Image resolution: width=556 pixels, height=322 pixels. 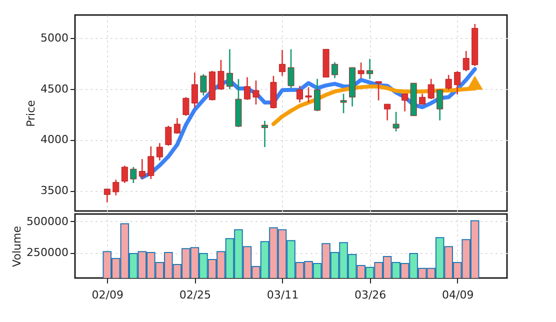 What do you see at coordinates (31, 113) in the screenshot?
I see `y-axis-title: Price` at bounding box center [31, 113].